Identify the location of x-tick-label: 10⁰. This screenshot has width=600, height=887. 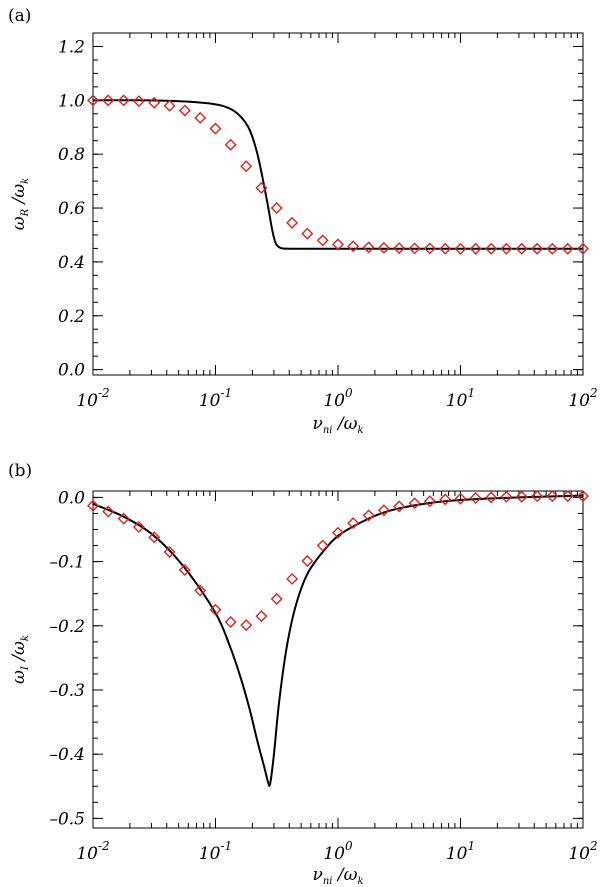
(338, 851).